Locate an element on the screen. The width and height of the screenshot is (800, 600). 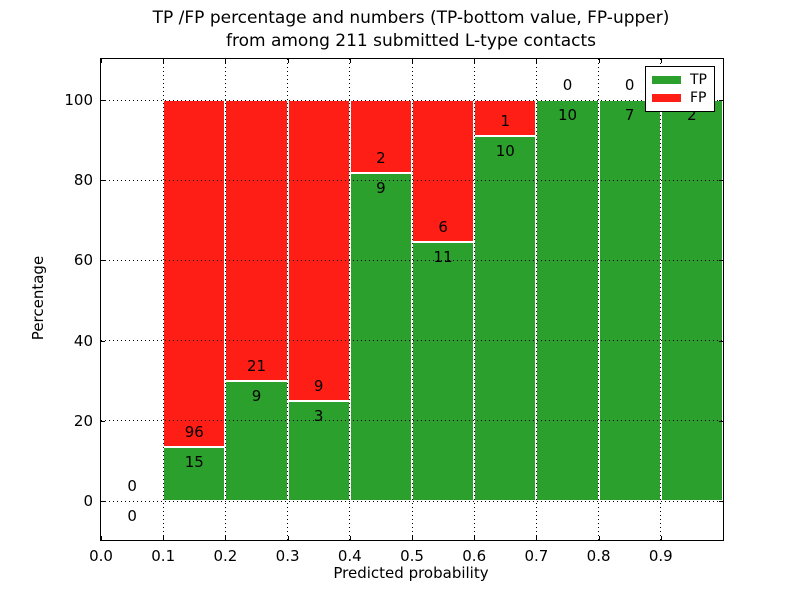
y-tick-label: 40 is located at coordinates (83, 340).